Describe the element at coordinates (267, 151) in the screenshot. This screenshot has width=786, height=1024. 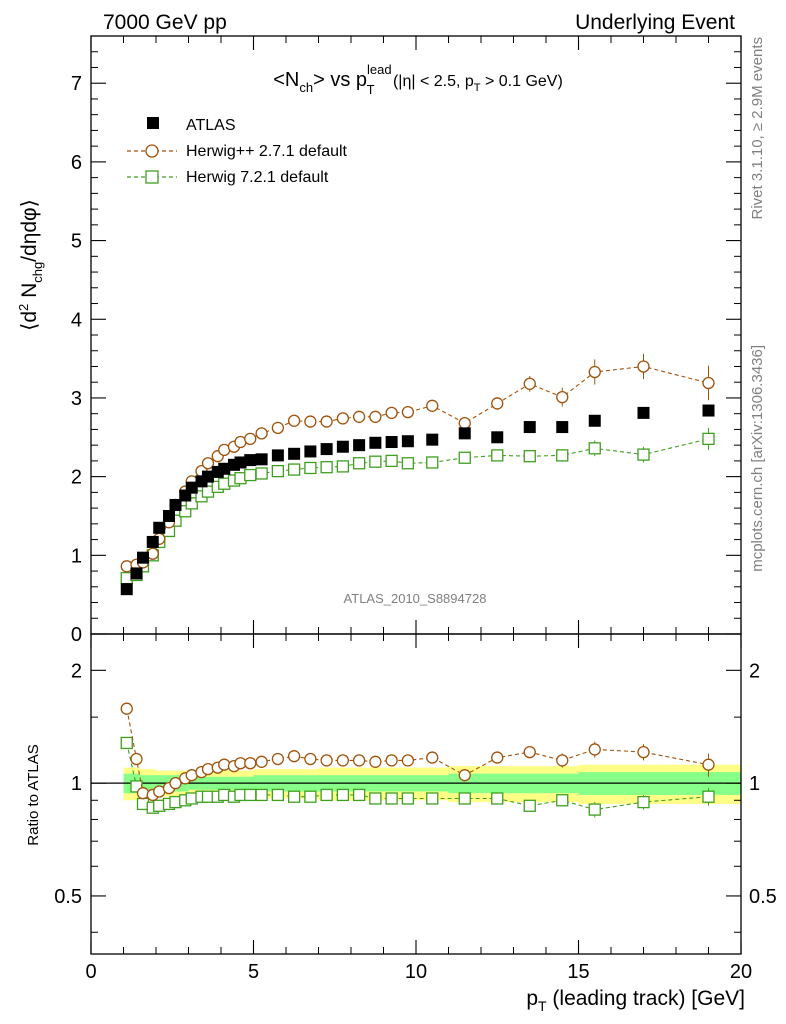
I see `legend-label-herwigpp: Herwig++ 2.7.1 default` at that location.